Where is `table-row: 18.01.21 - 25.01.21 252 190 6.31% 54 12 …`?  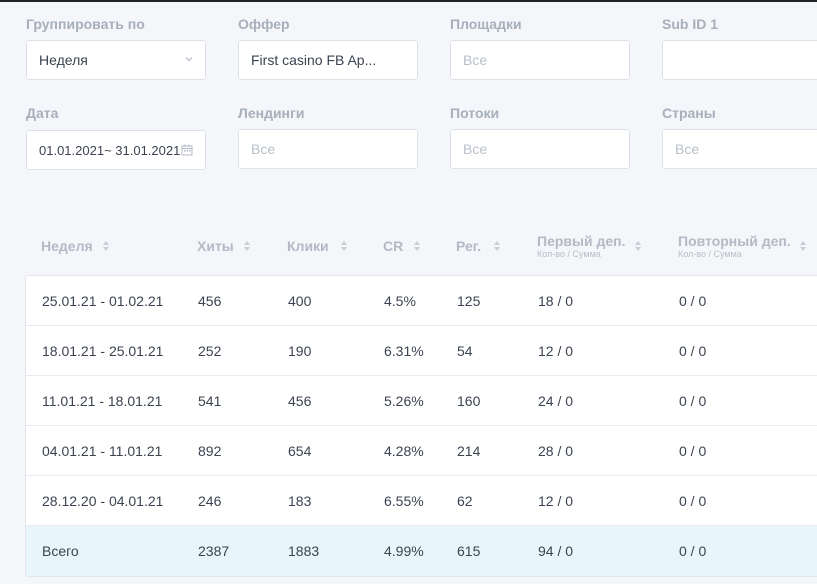 table-row: 18.01.21 - 25.01.21 252 190 6.31% 54 12 … is located at coordinates (421, 351).